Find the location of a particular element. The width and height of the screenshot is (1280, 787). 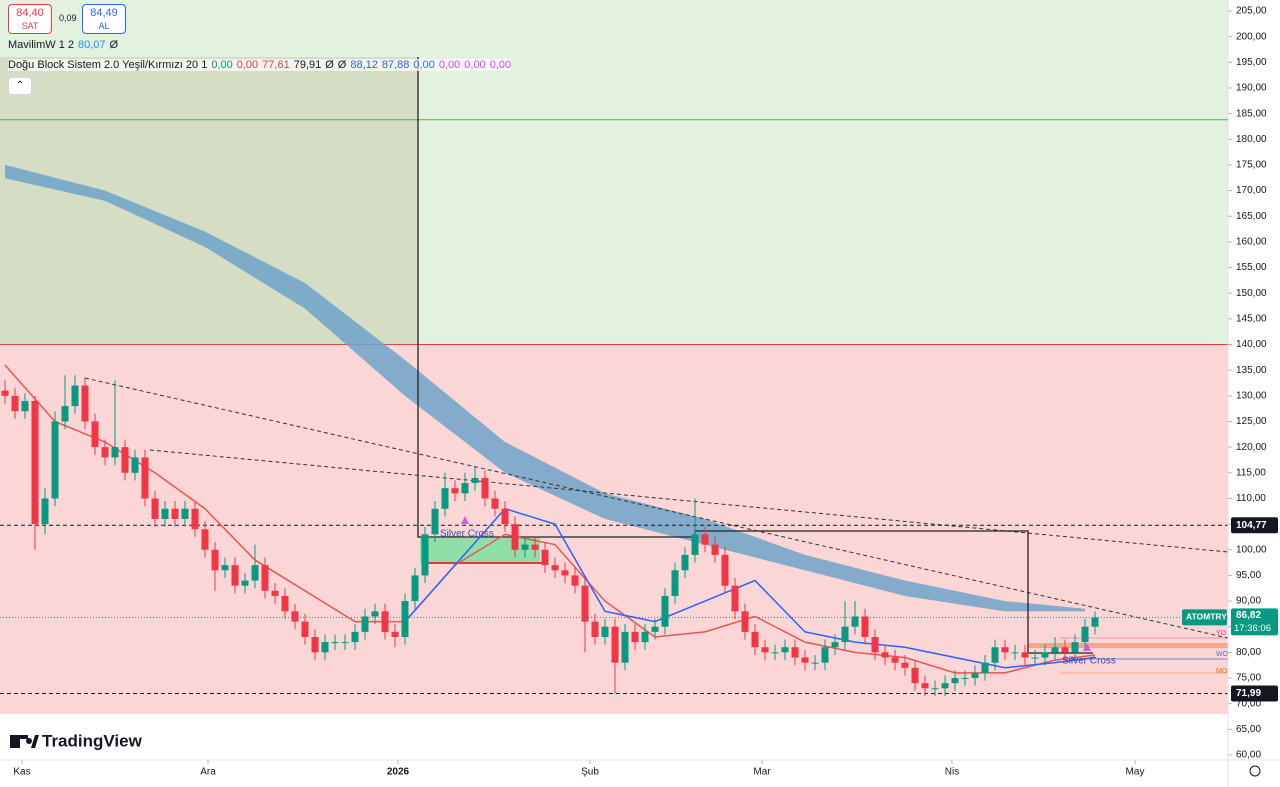

y-tick-label: 65,00 is located at coordinates (1248, 729).